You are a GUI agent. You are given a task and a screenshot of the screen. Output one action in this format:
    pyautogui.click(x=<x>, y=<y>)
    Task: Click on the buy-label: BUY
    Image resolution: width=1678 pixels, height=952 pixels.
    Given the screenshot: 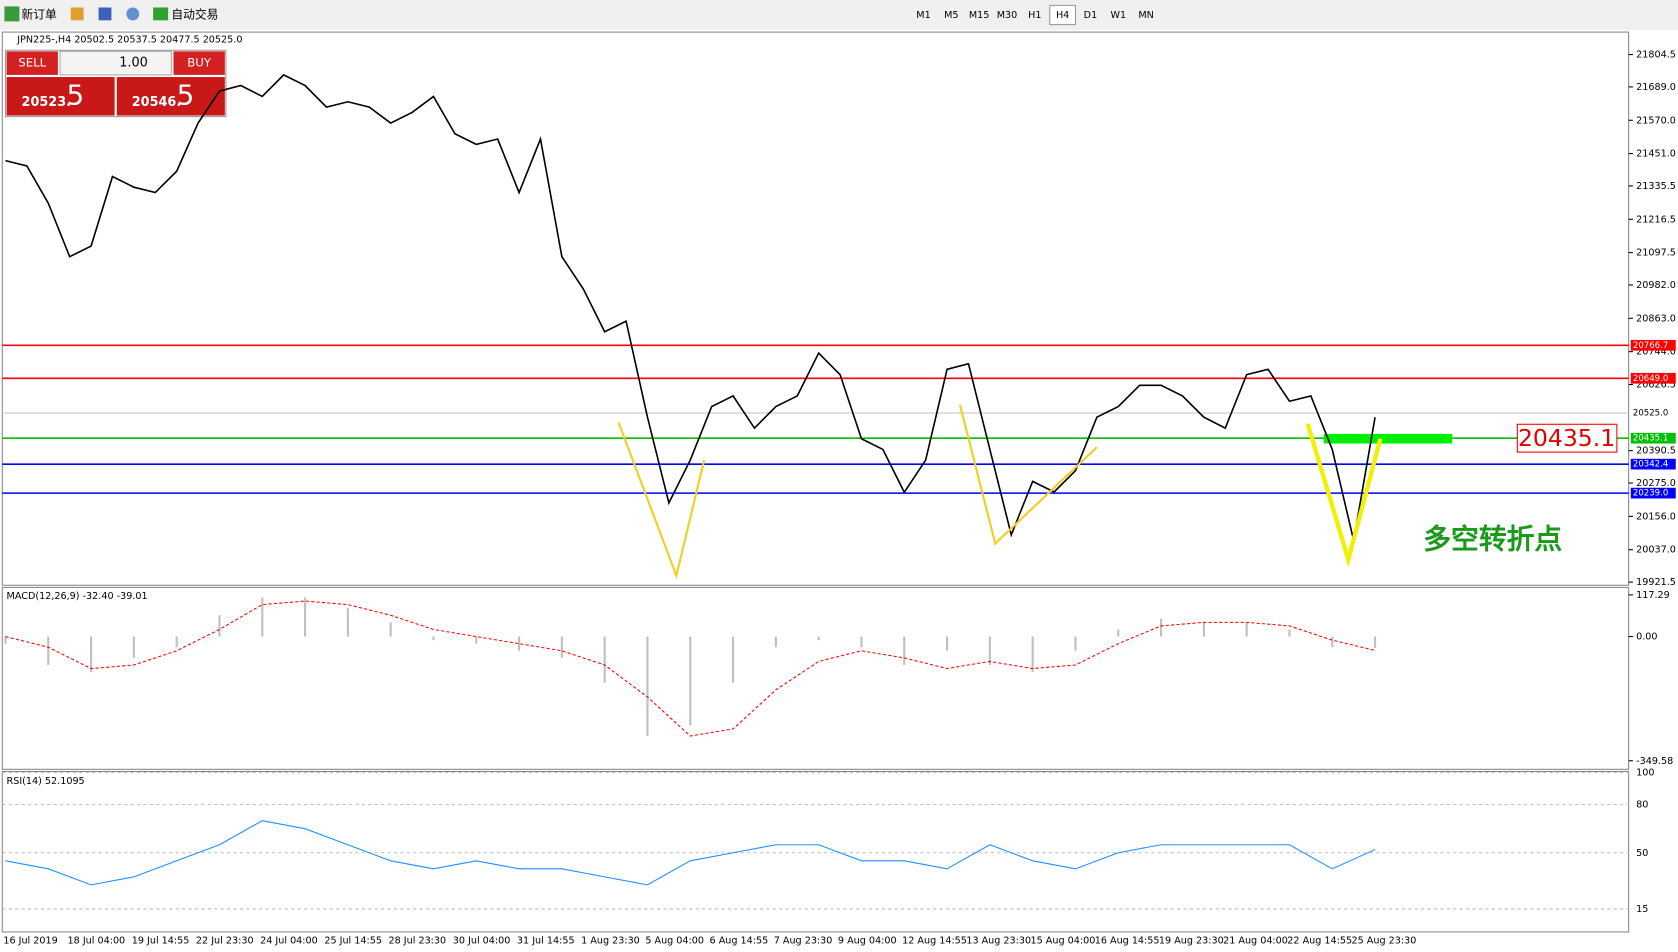 What is the action you would take?
    pyautogui.click(x=199, y=63)
    